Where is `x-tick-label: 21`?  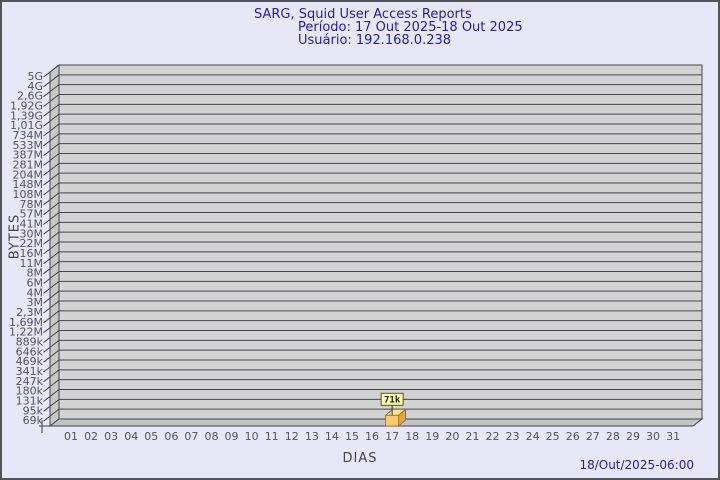
x-tick-label: 21 is located at coordinates (472, 436).